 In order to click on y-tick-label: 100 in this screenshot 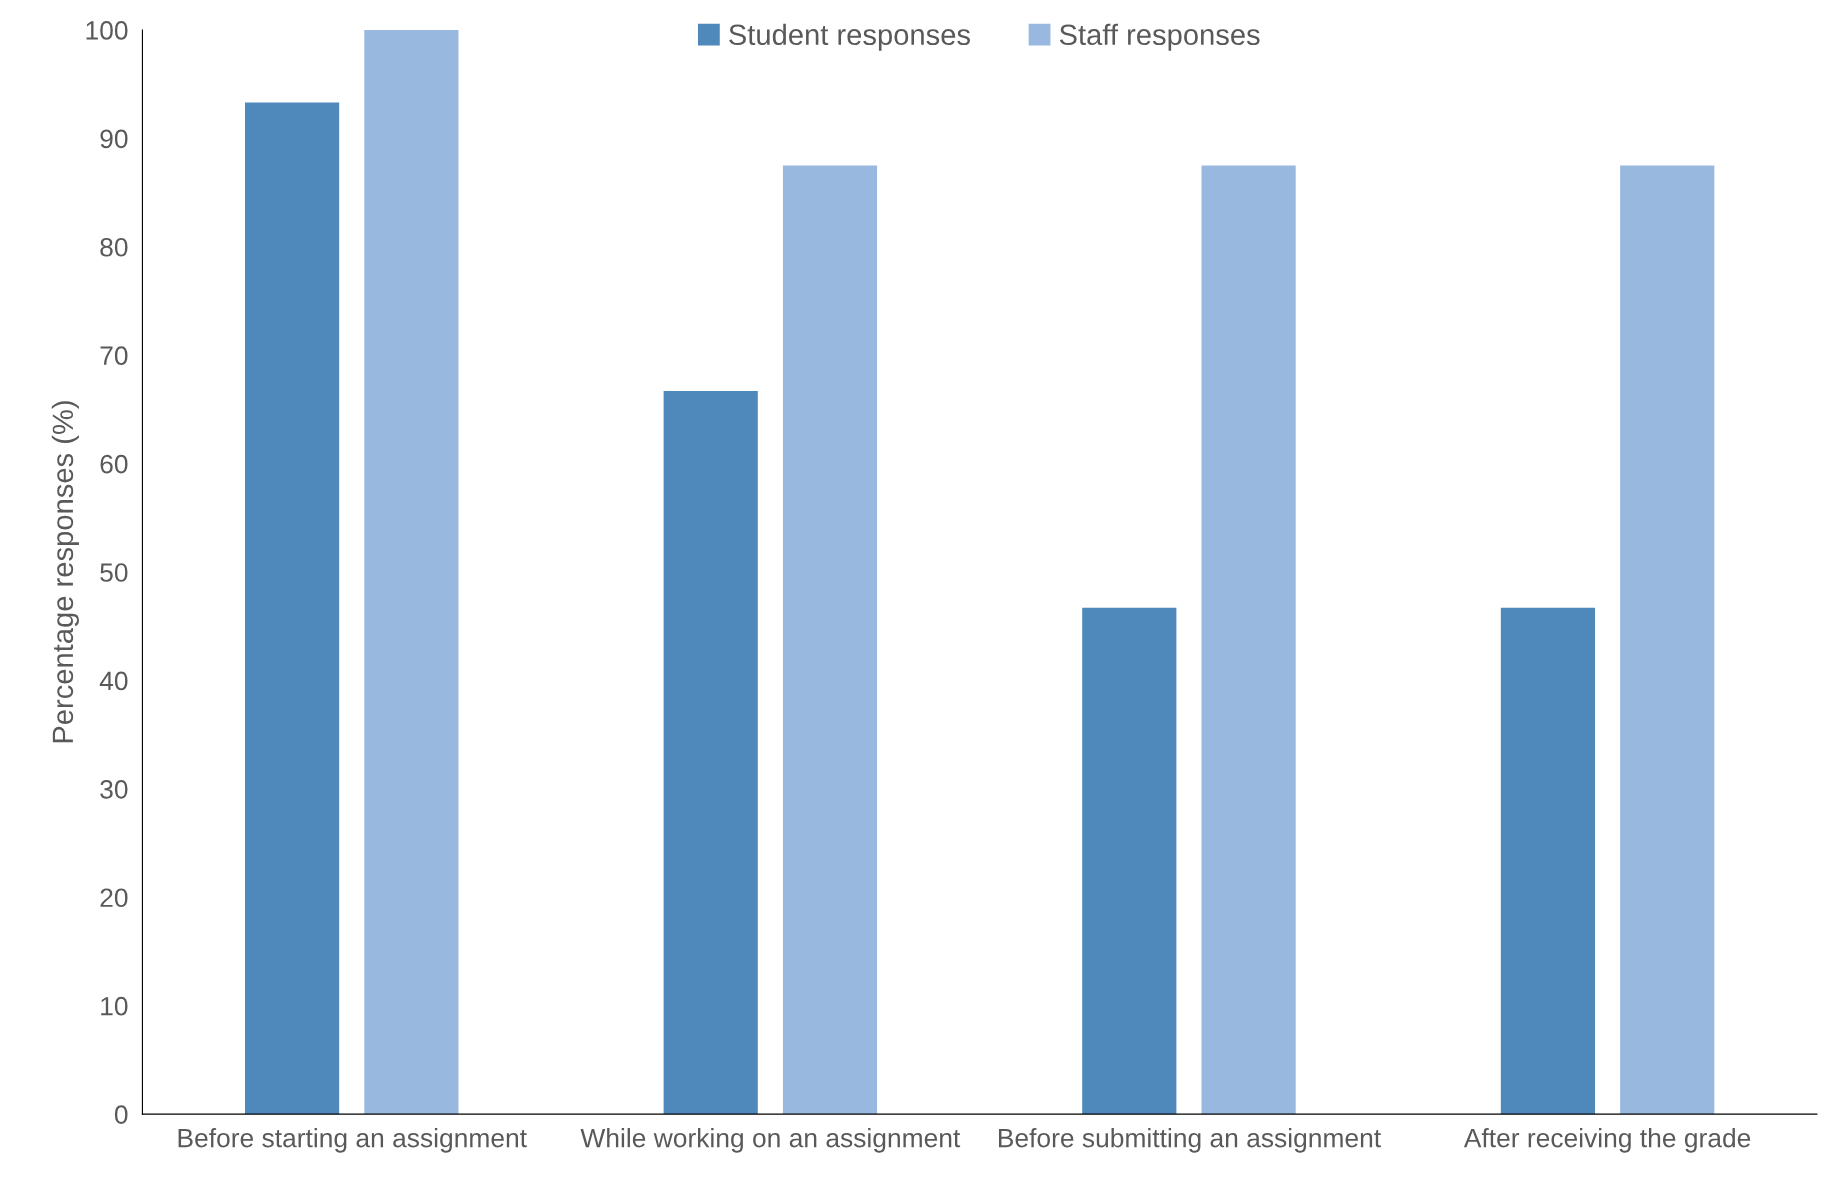, I will do `click(107, 30)`.